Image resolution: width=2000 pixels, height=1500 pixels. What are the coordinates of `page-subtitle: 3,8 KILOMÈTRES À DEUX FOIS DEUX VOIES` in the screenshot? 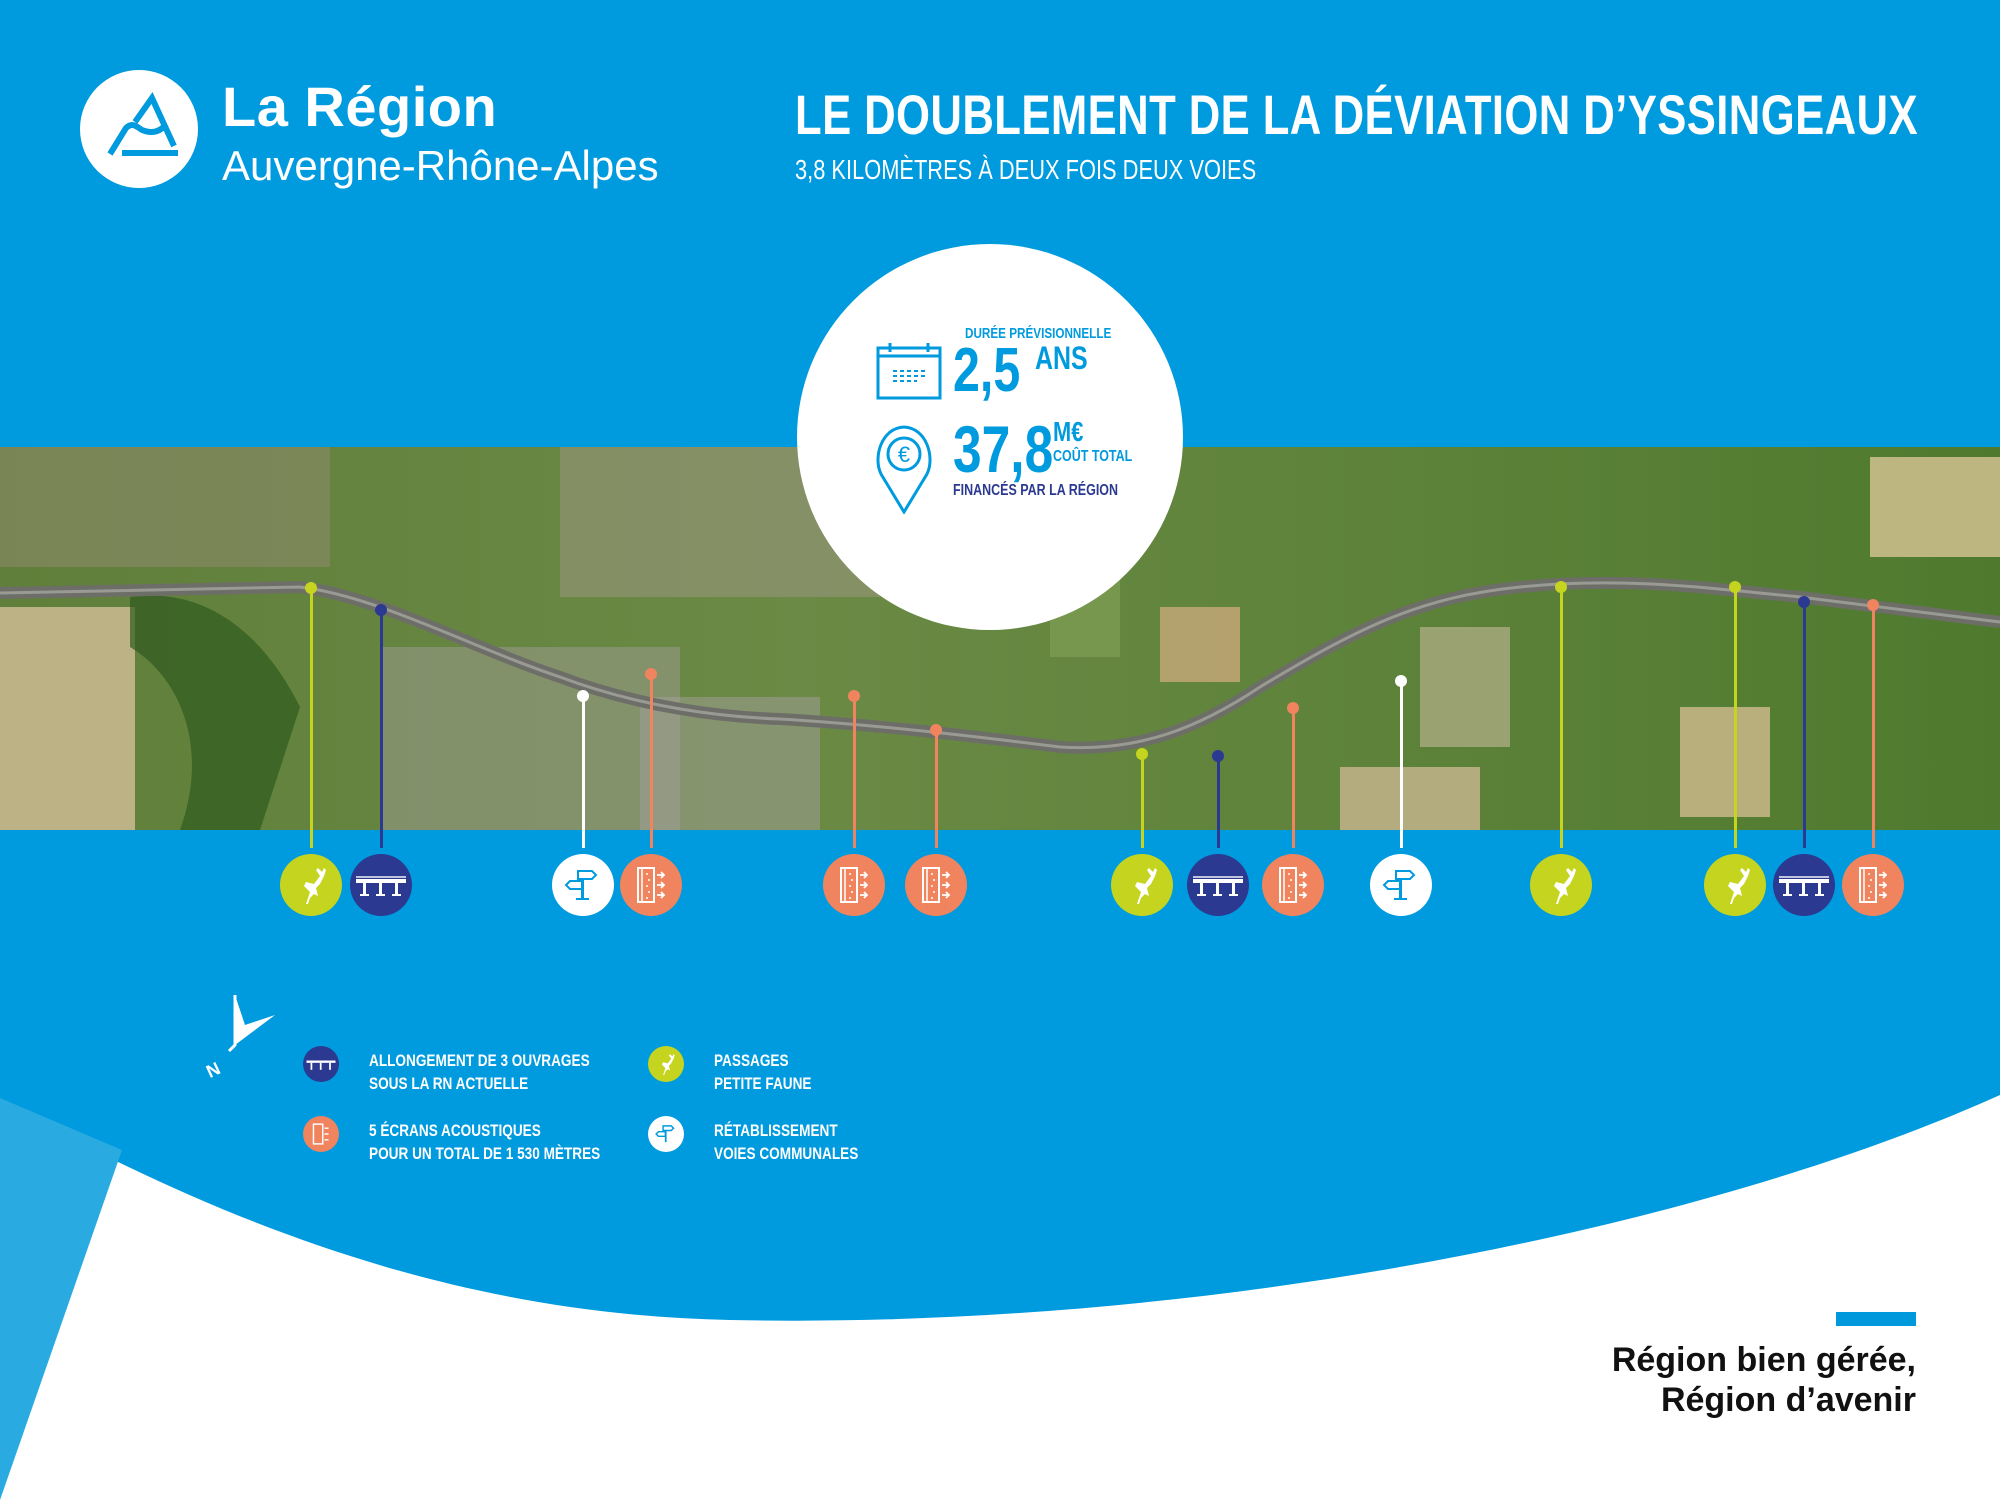 It's located at (1026, 169).